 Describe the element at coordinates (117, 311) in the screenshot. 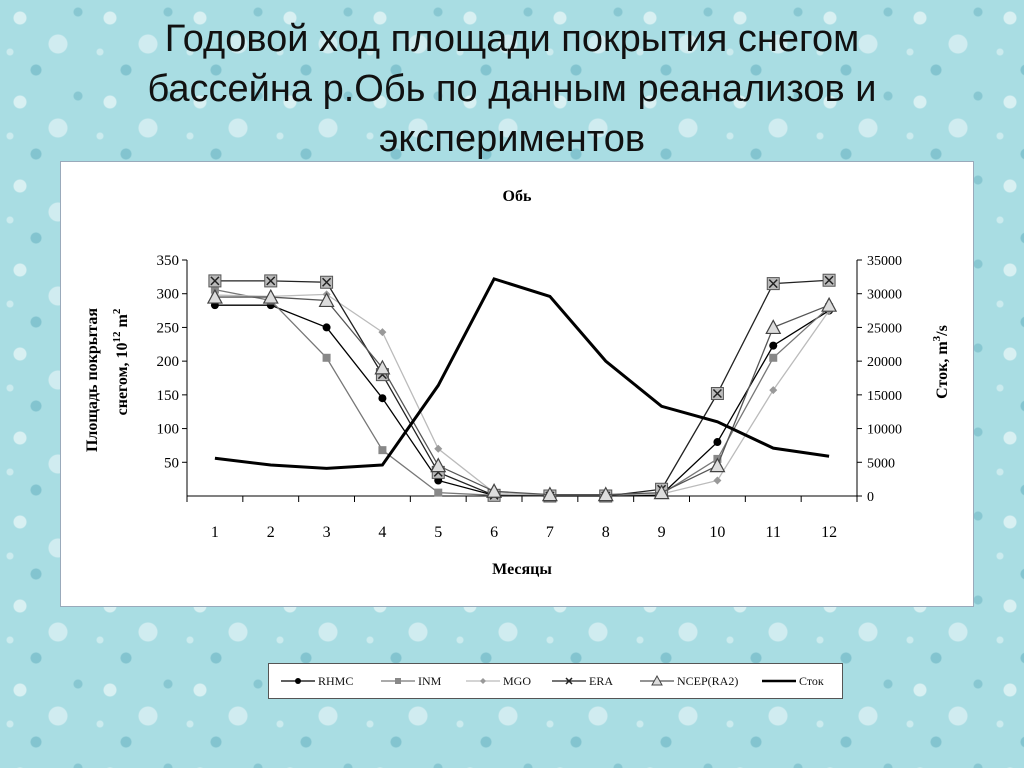

I see `y-left-label-unit-exp: 2` at that location.